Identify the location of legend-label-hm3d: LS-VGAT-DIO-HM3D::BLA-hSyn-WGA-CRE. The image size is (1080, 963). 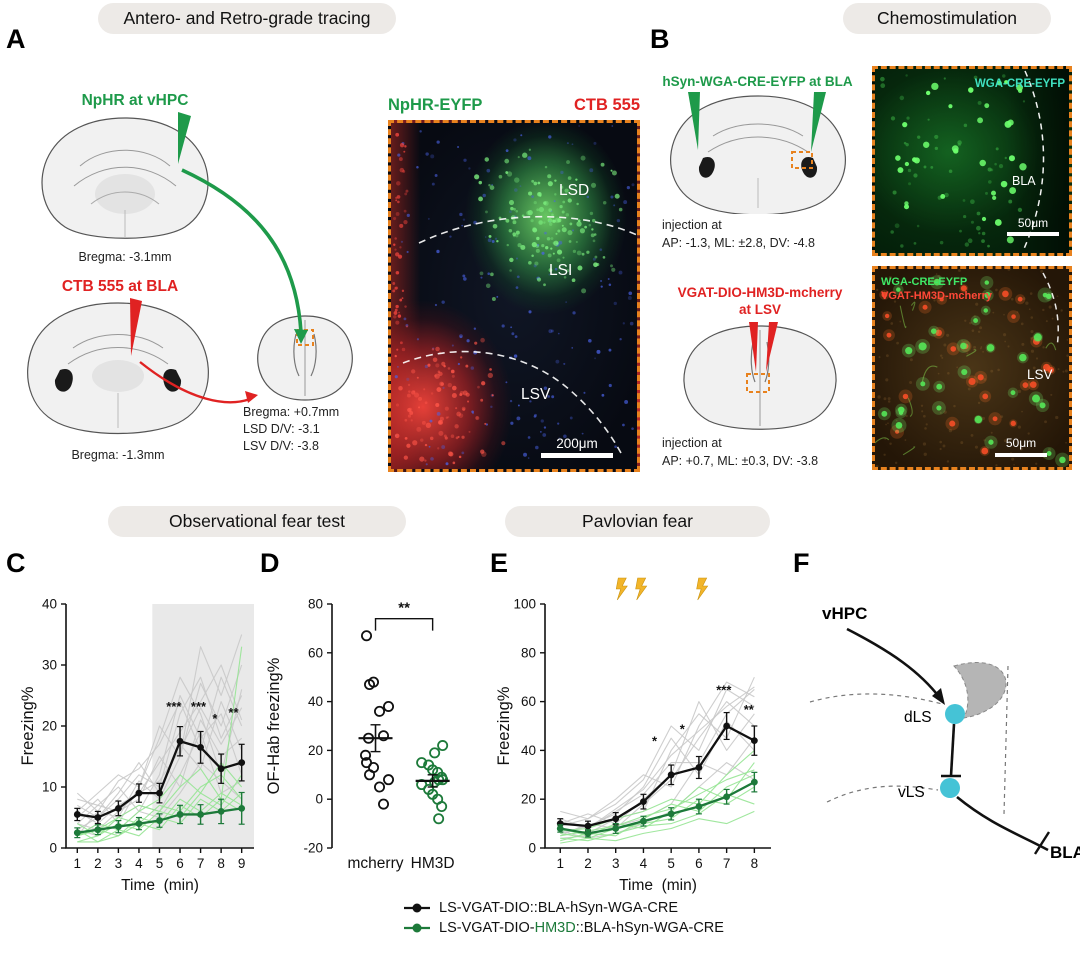
(581, 928).